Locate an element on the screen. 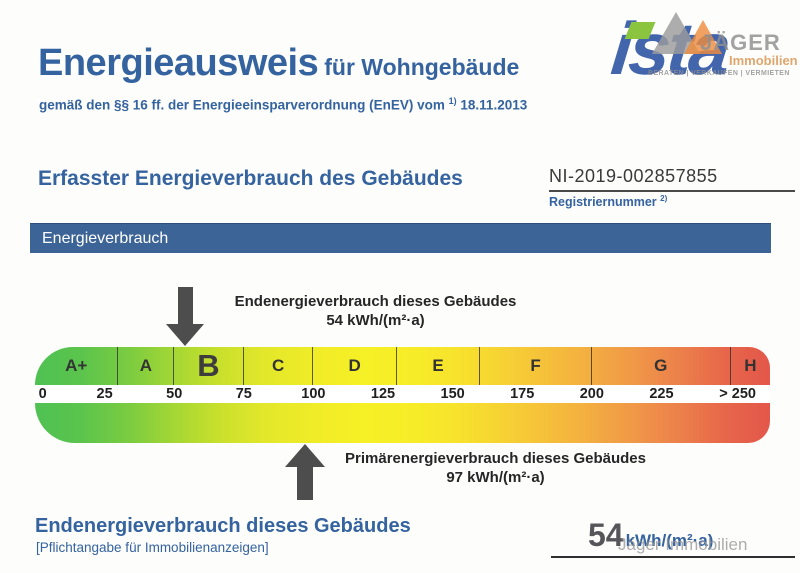 The height and width of the screenshot is (573, 800). band-c: C is located at coordinates (279, 366).